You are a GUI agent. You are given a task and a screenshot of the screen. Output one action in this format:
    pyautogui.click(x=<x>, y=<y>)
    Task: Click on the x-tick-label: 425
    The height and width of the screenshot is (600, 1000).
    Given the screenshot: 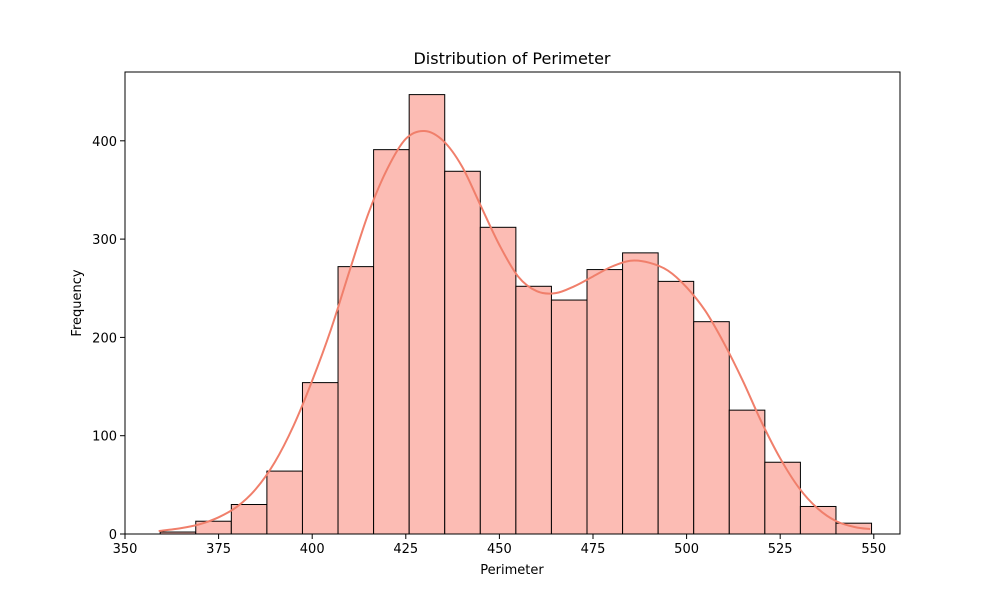 What is the action you would take?
    pyautogui.click(x=405, y=549)
    